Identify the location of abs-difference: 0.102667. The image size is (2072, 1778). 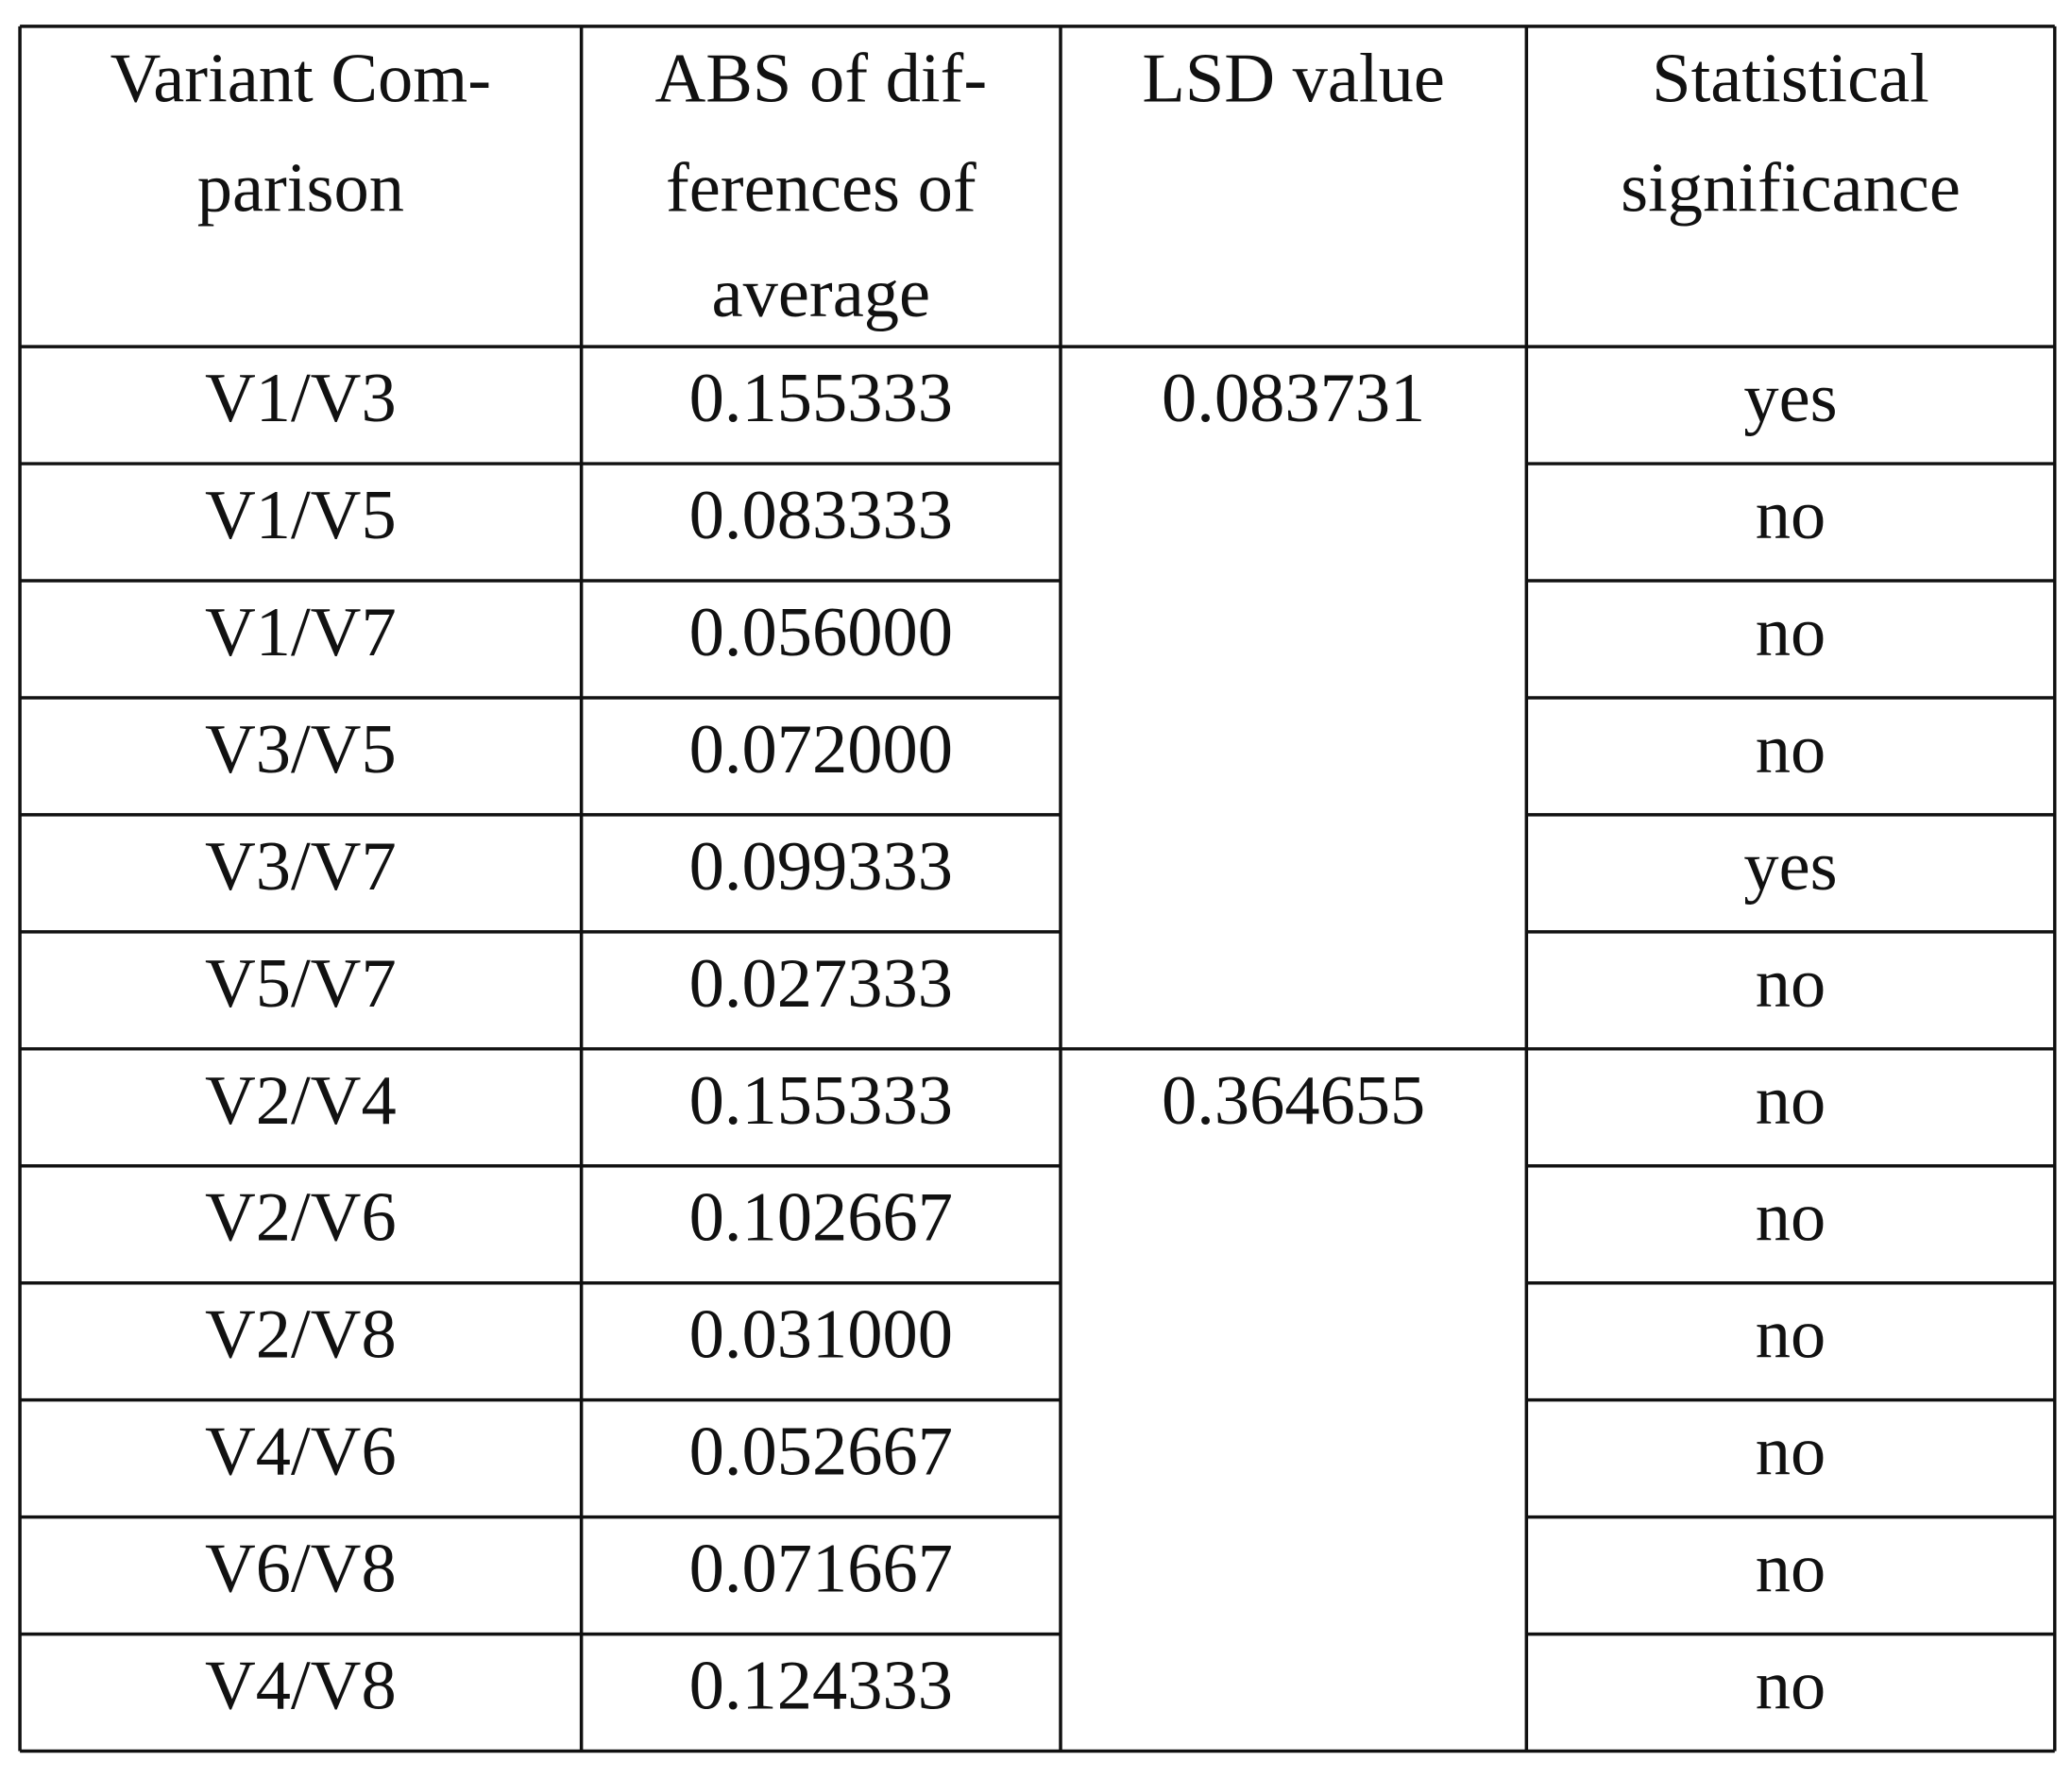
(821, 1218).